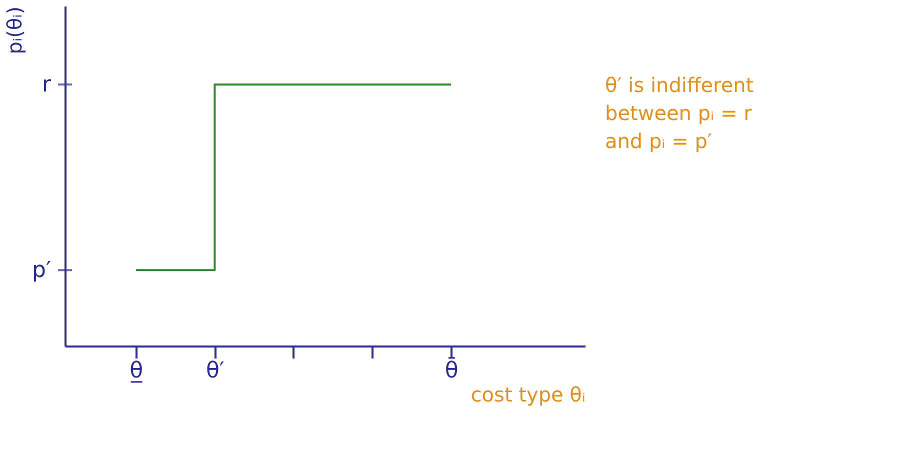 The height and width of the screenshot is (456, 918). Describe the element at coordinates (658, 141) in the screenshot. I see `text: and pᵢ = p′` at that location.